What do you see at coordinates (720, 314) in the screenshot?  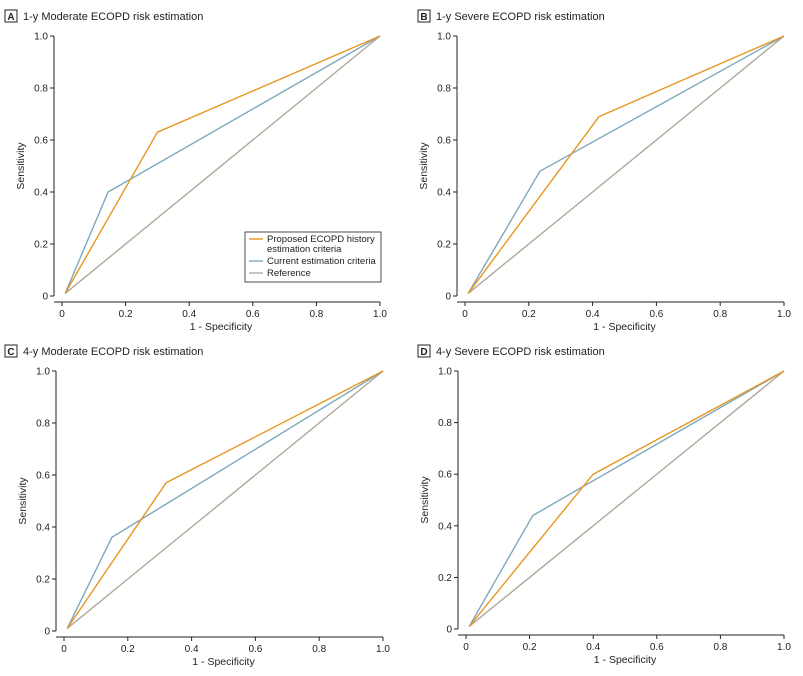 I see `panel-b-x-tick-label: 0.8` at bounding box center [720, 314].